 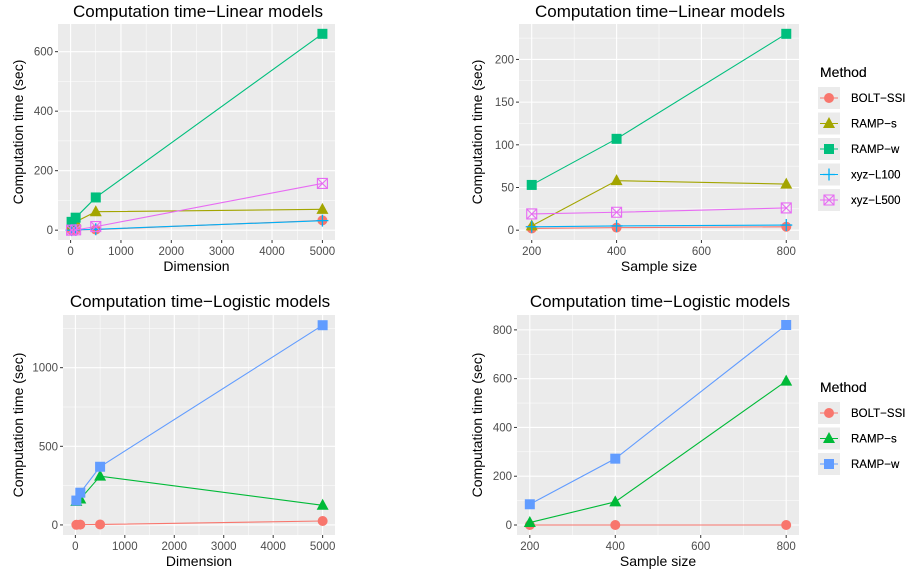 I want to click on y-tick-label: 500, so click(x=48, y=447).